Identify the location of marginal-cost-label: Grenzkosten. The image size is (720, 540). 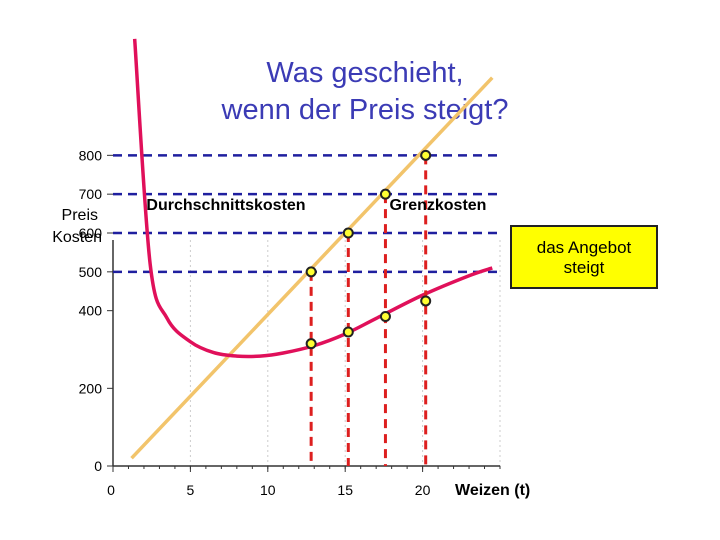
(438, 205).